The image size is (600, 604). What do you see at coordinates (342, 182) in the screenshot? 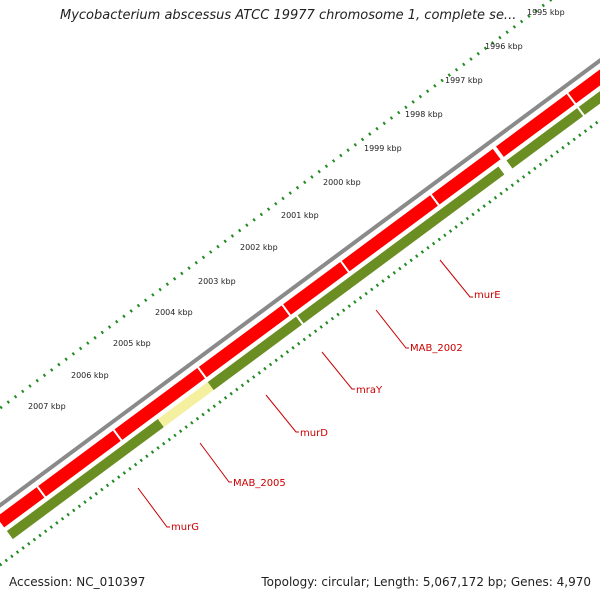
I see `kbp-tick-label: 2000 kbp` at bounding box center [342, 182].